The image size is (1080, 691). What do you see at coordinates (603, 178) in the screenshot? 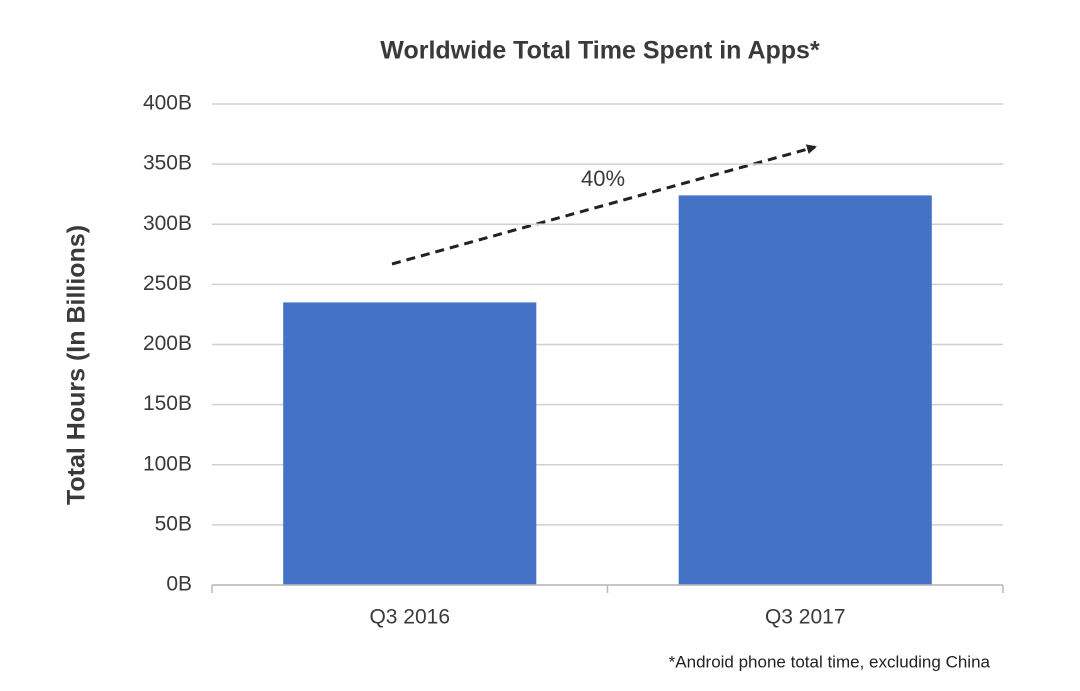
I see `annotation: 40%` at bounding box center [603, 178].